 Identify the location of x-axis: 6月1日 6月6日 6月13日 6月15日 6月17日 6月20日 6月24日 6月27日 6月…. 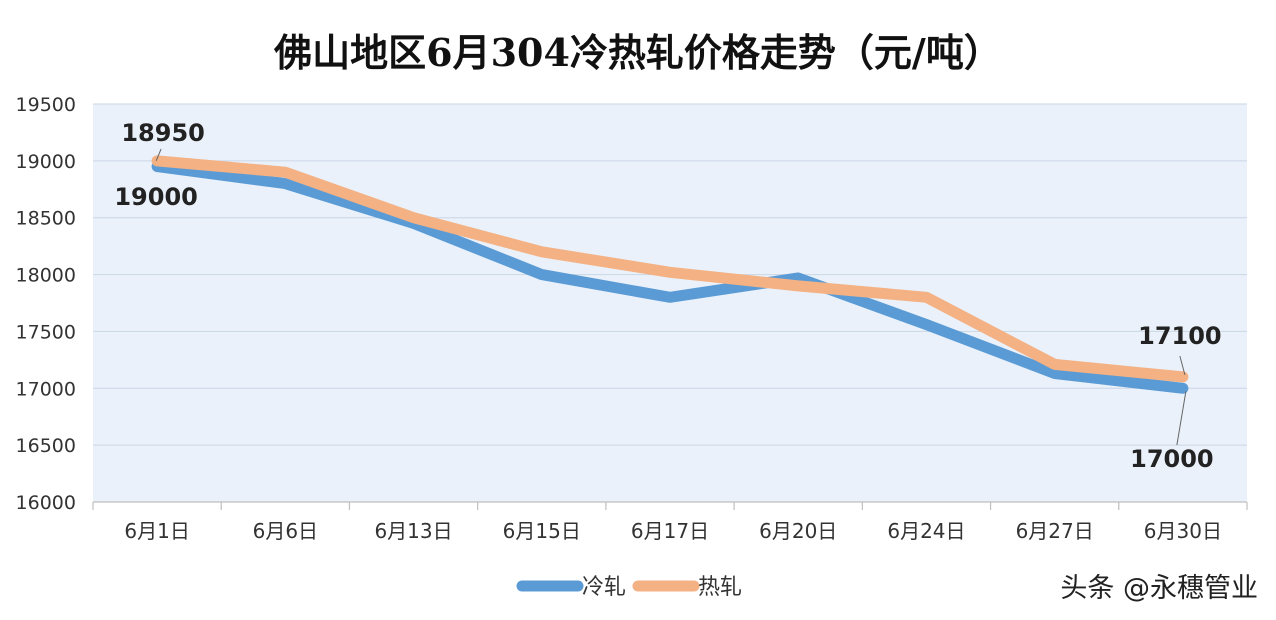
(670, 522).